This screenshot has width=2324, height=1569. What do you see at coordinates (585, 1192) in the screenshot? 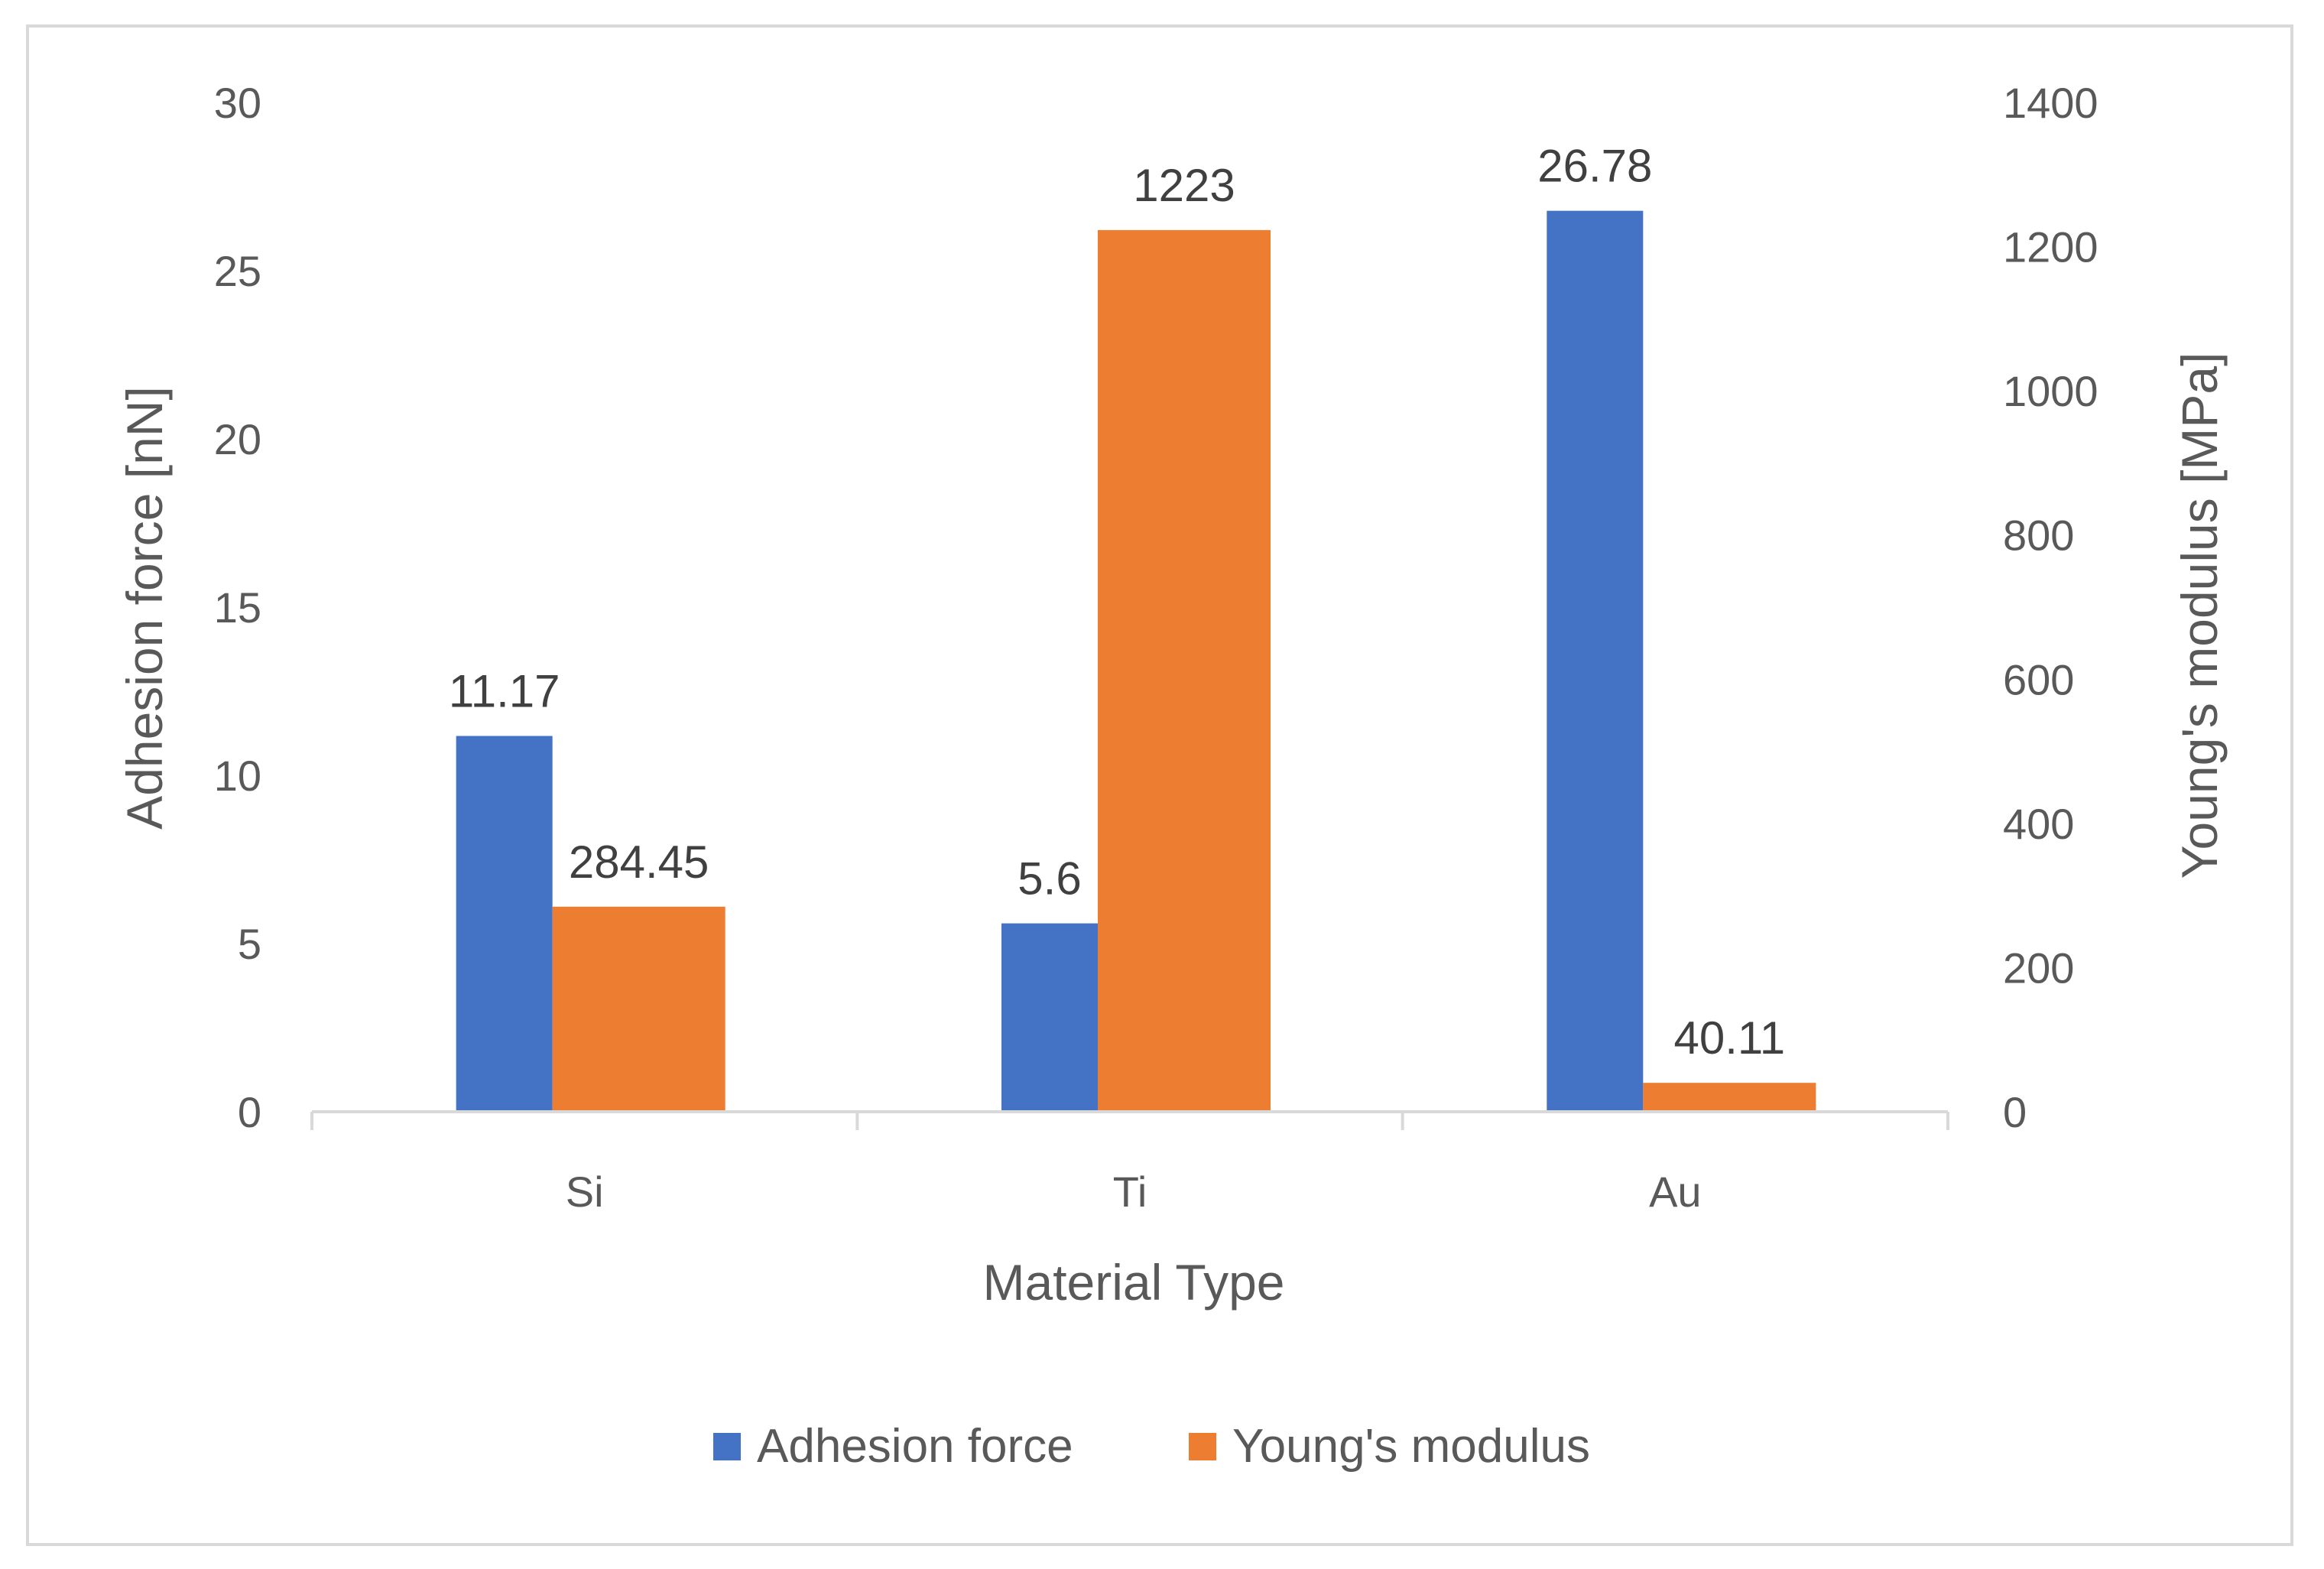
I see `x-tick-label-si: Si` at bounding box center [585, 1192].